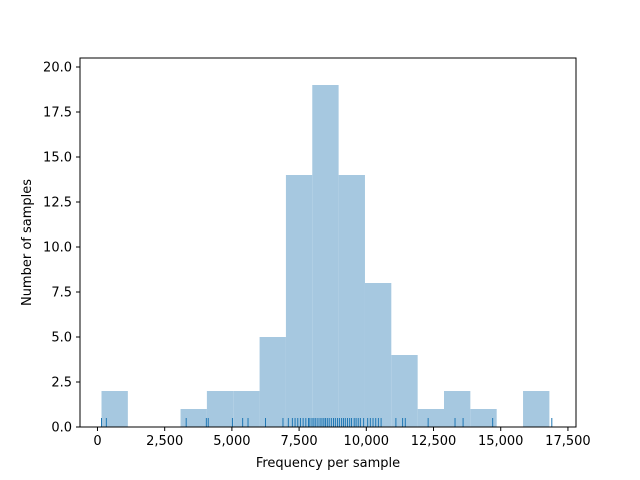 The image size is (640, 480). What do you see at coordinates (57, 158) in the screenshot?
I see `y-tick-label: 15.0` at bounding box center [57, 158].